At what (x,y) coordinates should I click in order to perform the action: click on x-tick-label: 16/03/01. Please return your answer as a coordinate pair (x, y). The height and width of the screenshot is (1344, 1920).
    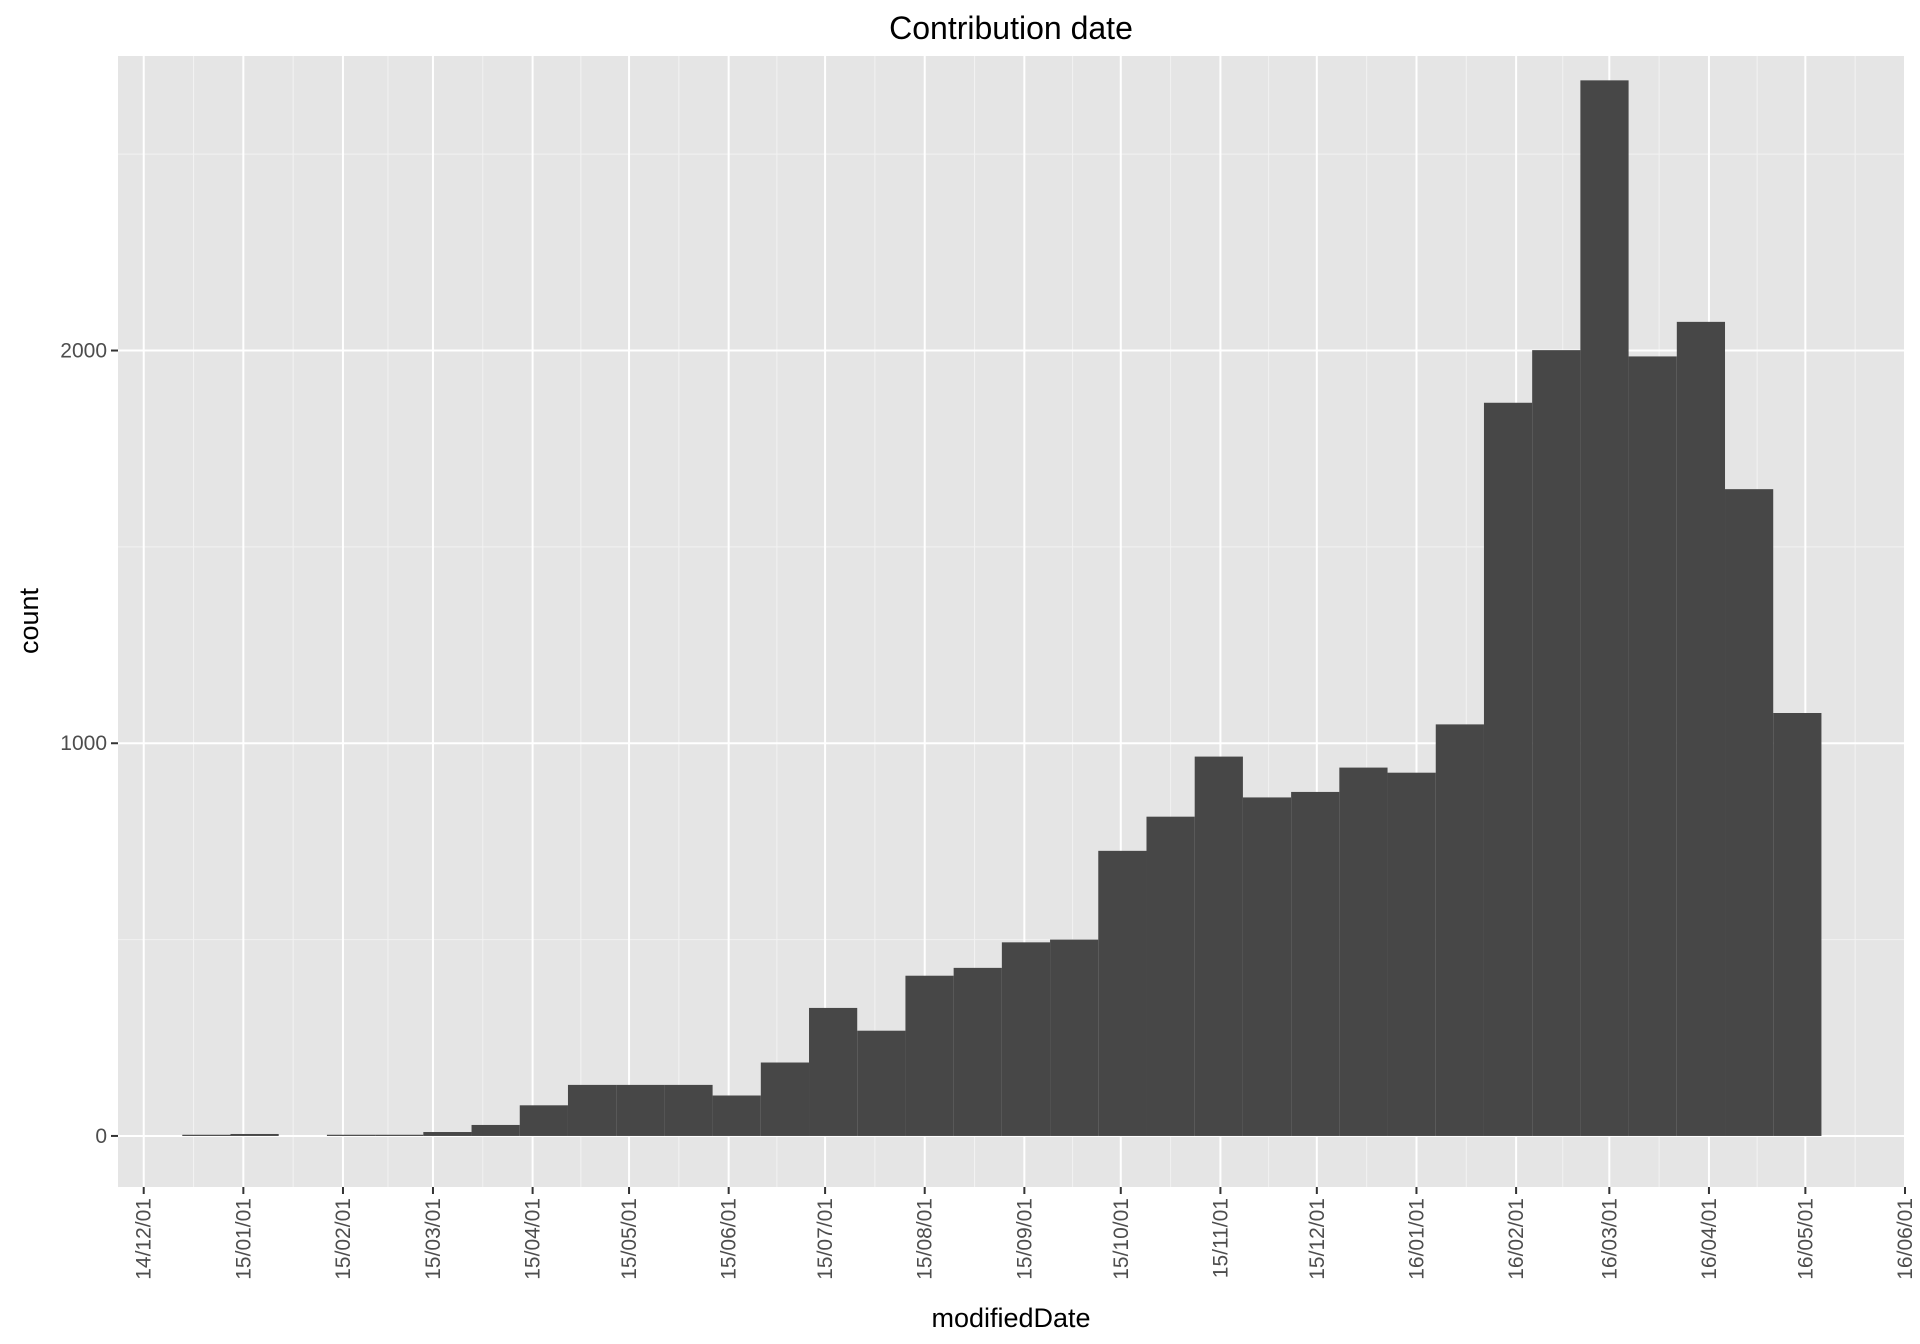
    Looking at the image, I should click on (1609, 1239).